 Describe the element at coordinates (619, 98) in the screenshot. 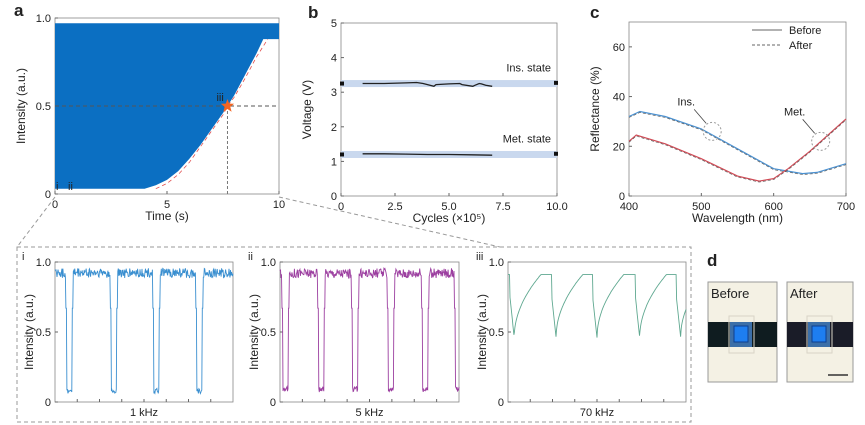

I see `y-tick-label: 40` at that location.